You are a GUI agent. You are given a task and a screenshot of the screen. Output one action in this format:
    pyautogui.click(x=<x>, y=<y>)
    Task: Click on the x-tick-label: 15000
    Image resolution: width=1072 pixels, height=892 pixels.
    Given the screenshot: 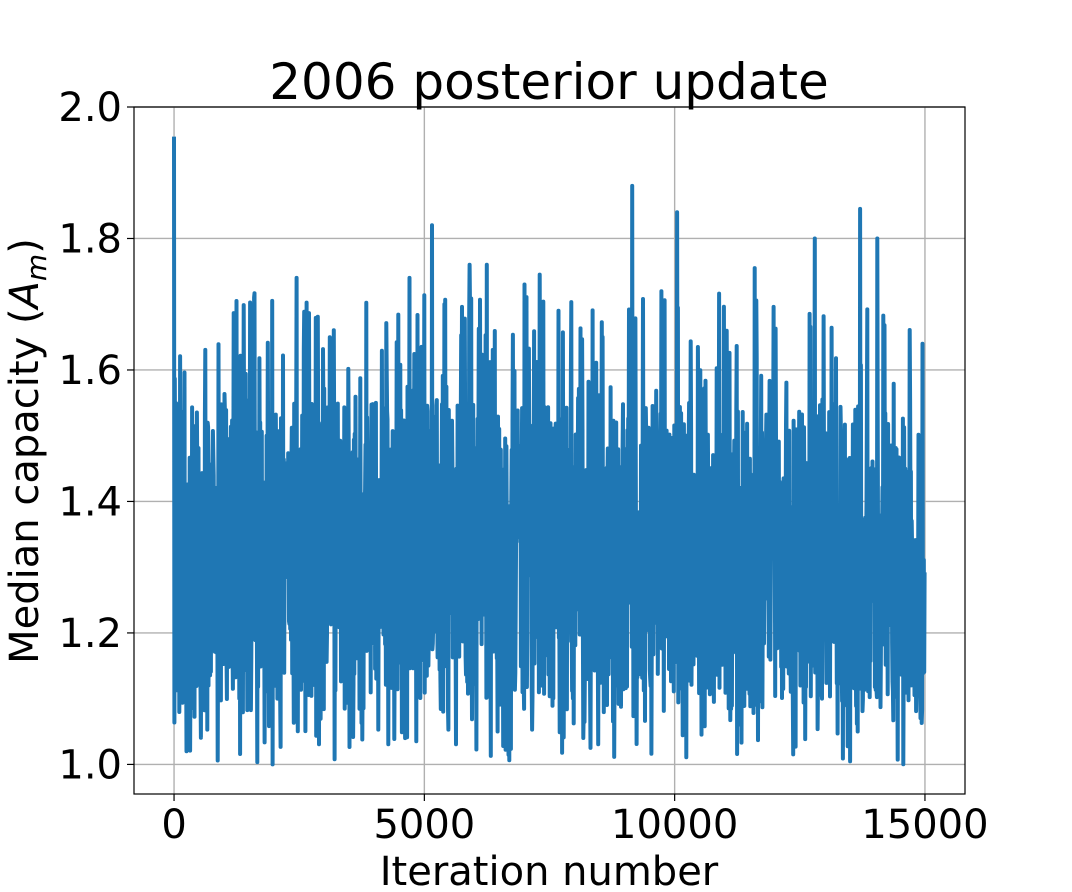 What is the action you would take?
    pyautogui.click(x=924, y=825)
    